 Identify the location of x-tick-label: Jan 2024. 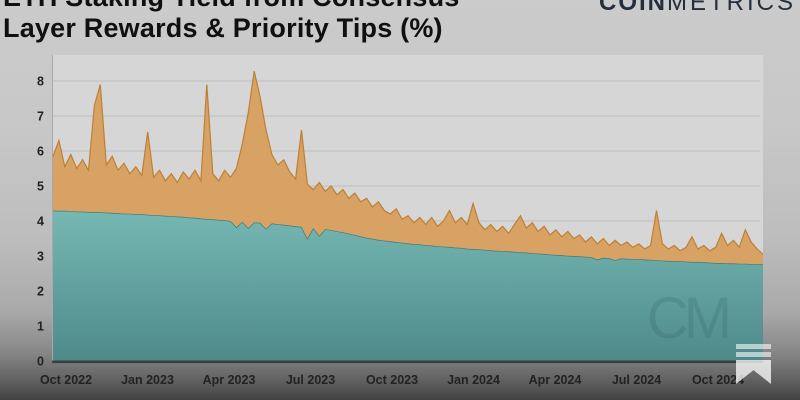
(473, 380).